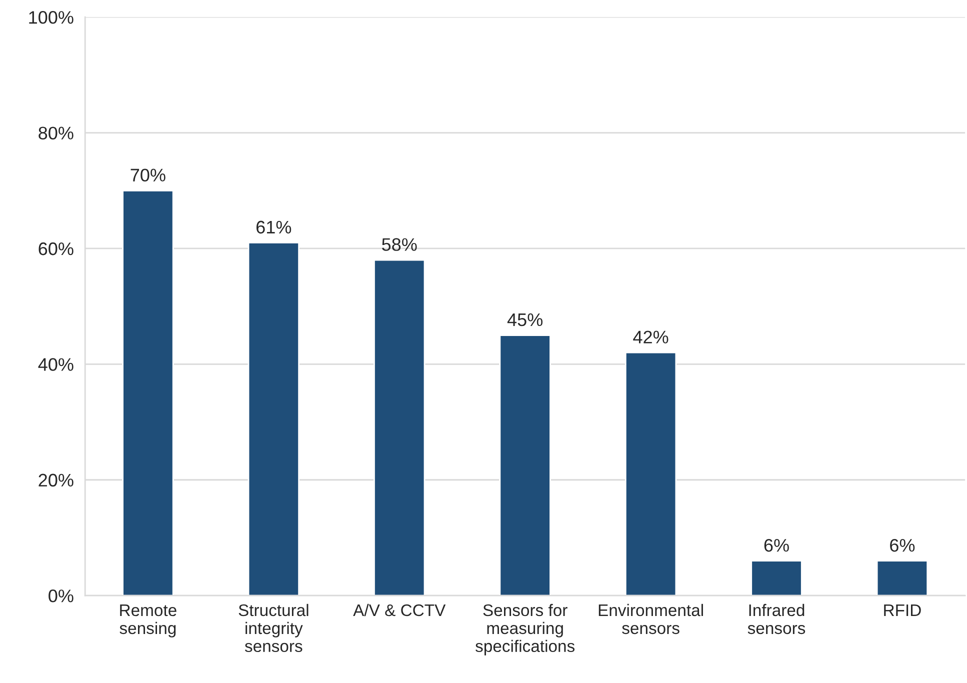 The height and width of the screenshot is (683, 967). I want to click on x-tick-label: Infrared sensors, so click(777, 619).